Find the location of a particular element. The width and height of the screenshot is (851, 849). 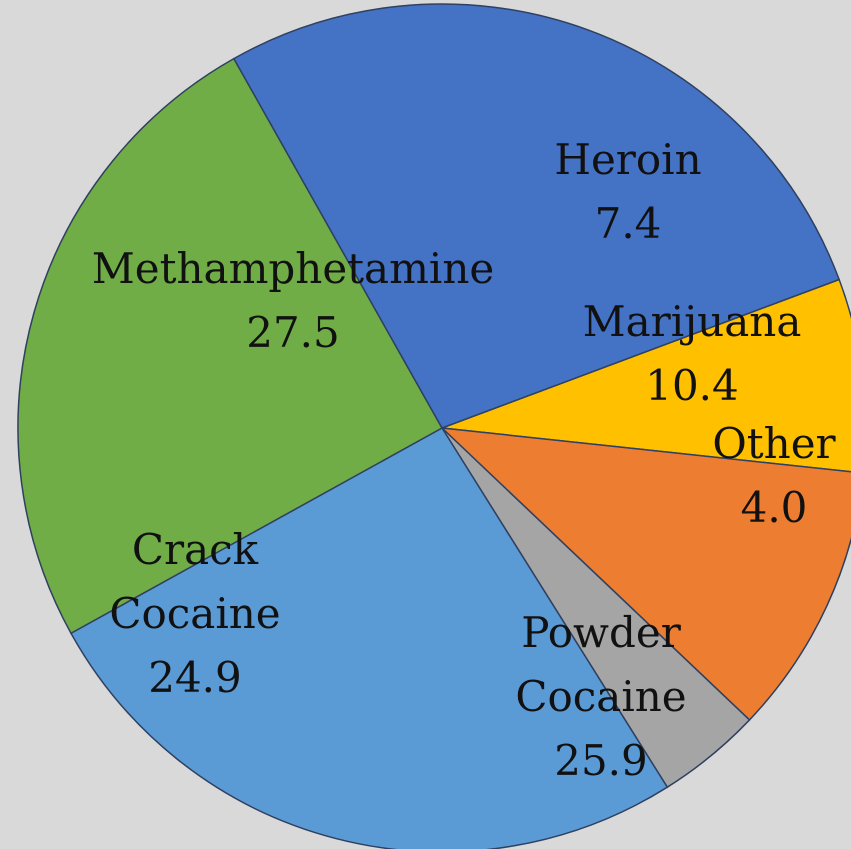

slice-label-methamphetamine-line-1: Methamphetamine is located at coordinates (293, 268).